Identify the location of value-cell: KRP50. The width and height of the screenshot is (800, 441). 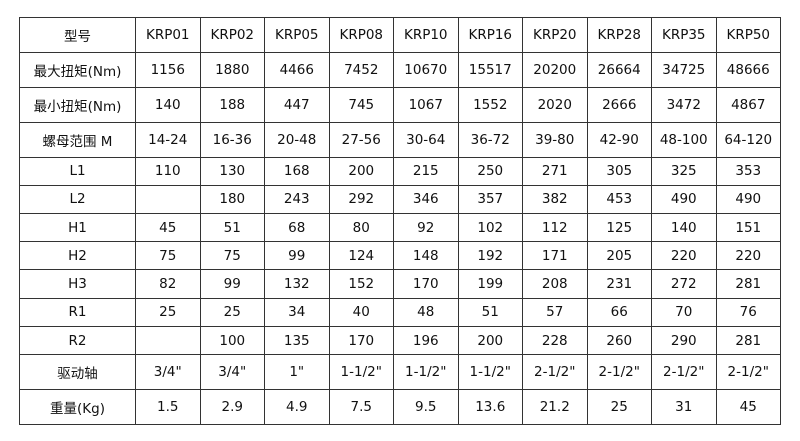
(748, 35).